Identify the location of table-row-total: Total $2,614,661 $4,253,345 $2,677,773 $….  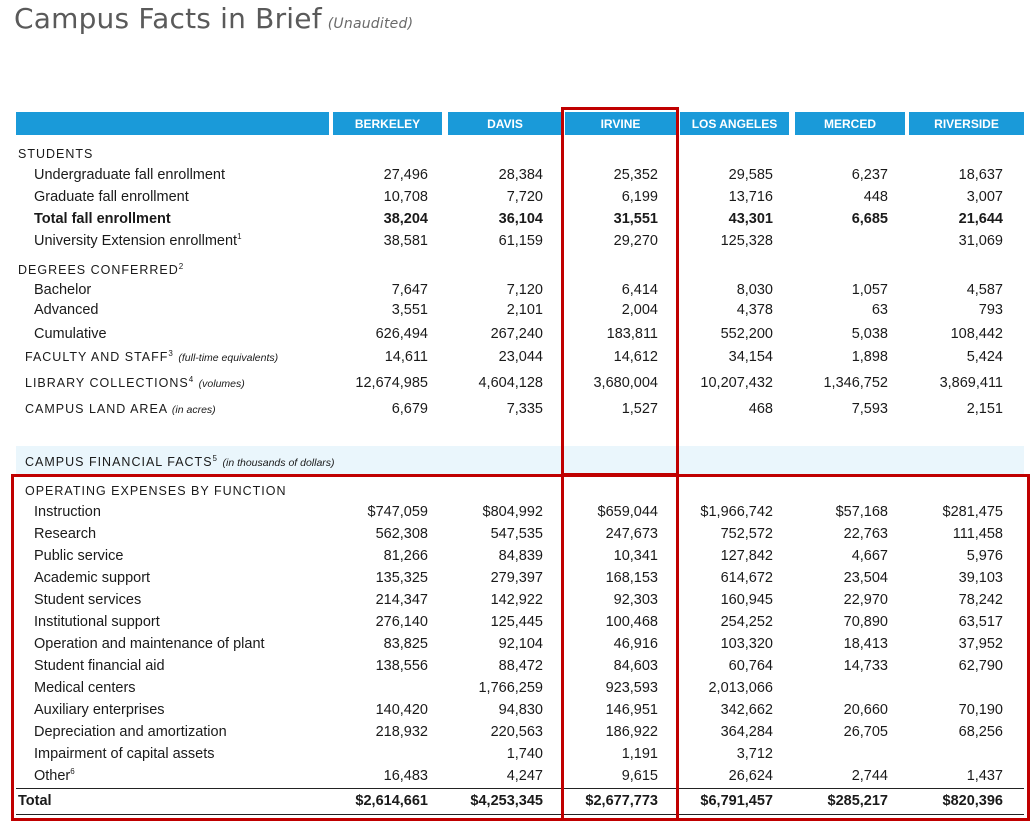
(515, 801).